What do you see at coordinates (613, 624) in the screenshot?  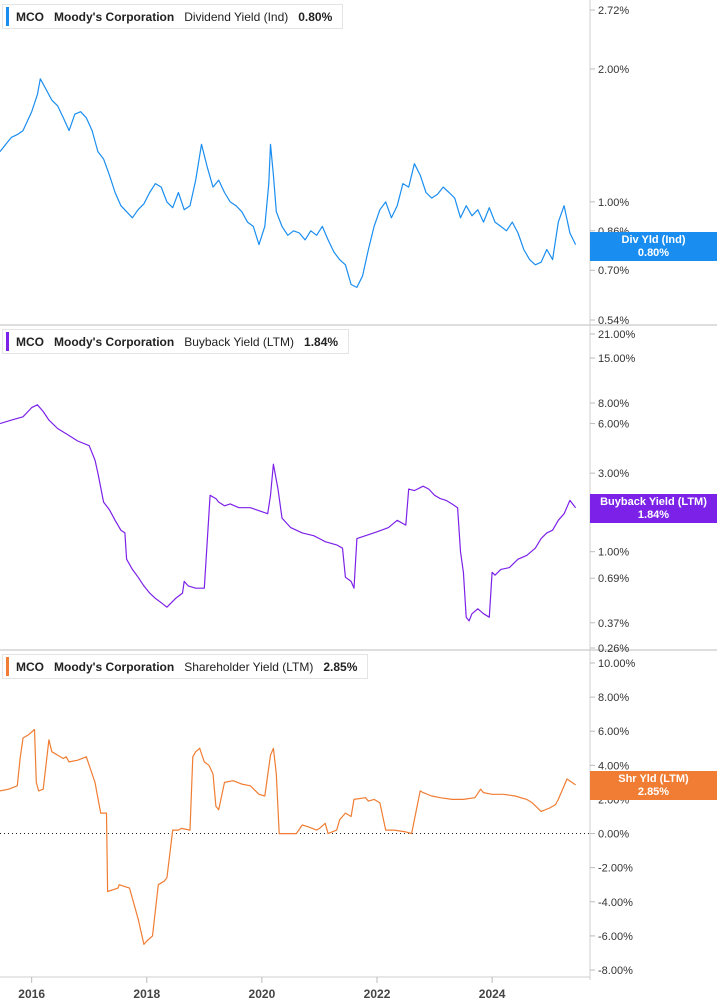 I see `y-tick-label: 0.37%` at bounding box center [613, 624].